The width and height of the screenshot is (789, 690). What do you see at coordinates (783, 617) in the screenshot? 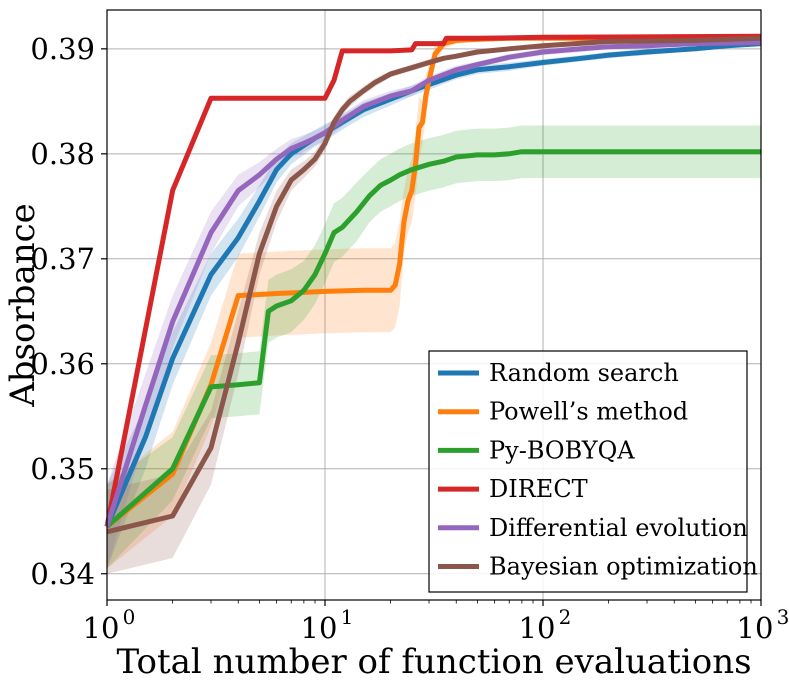
I see `x-tick-exponent: 3` at bounding box center [783, 617].